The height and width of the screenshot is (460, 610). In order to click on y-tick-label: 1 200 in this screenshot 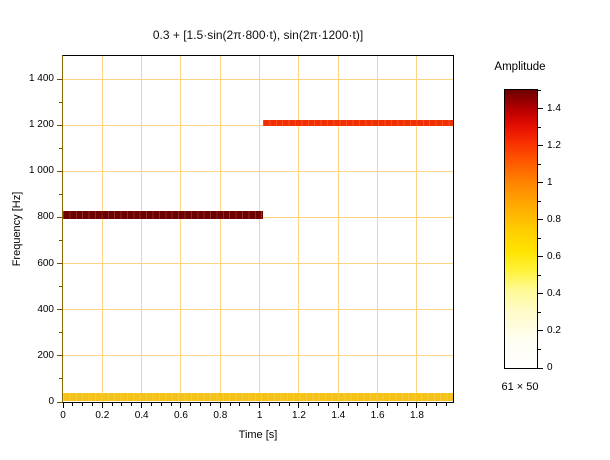, I will do `click(41, 125)`.